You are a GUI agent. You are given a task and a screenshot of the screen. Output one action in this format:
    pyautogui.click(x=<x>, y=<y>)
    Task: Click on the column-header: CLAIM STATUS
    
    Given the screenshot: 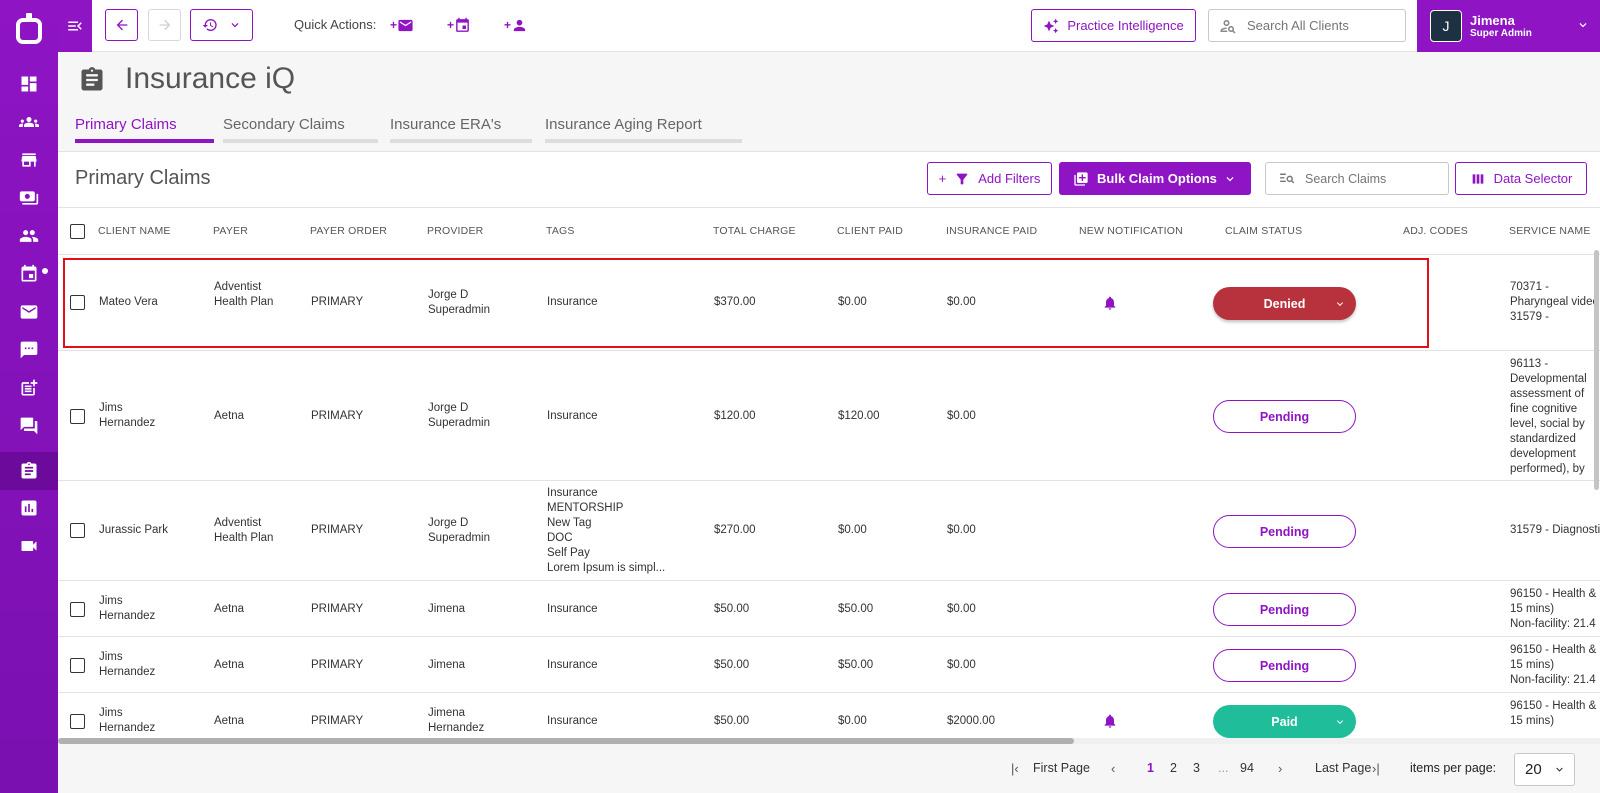 What is the action you would take?
    pyautogui.click(x=1264, y=231)
    